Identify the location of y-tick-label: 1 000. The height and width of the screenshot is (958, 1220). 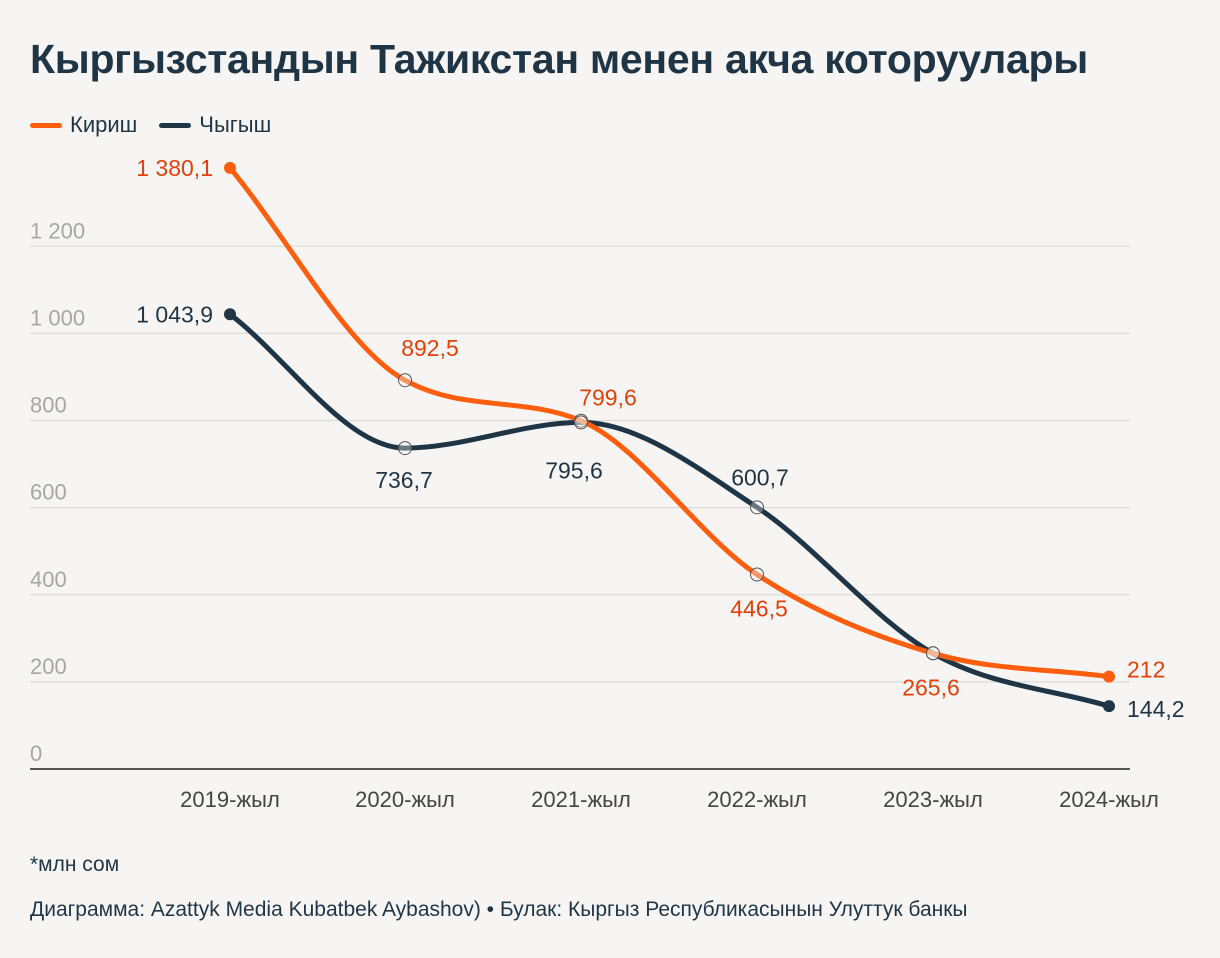
(57, 317).